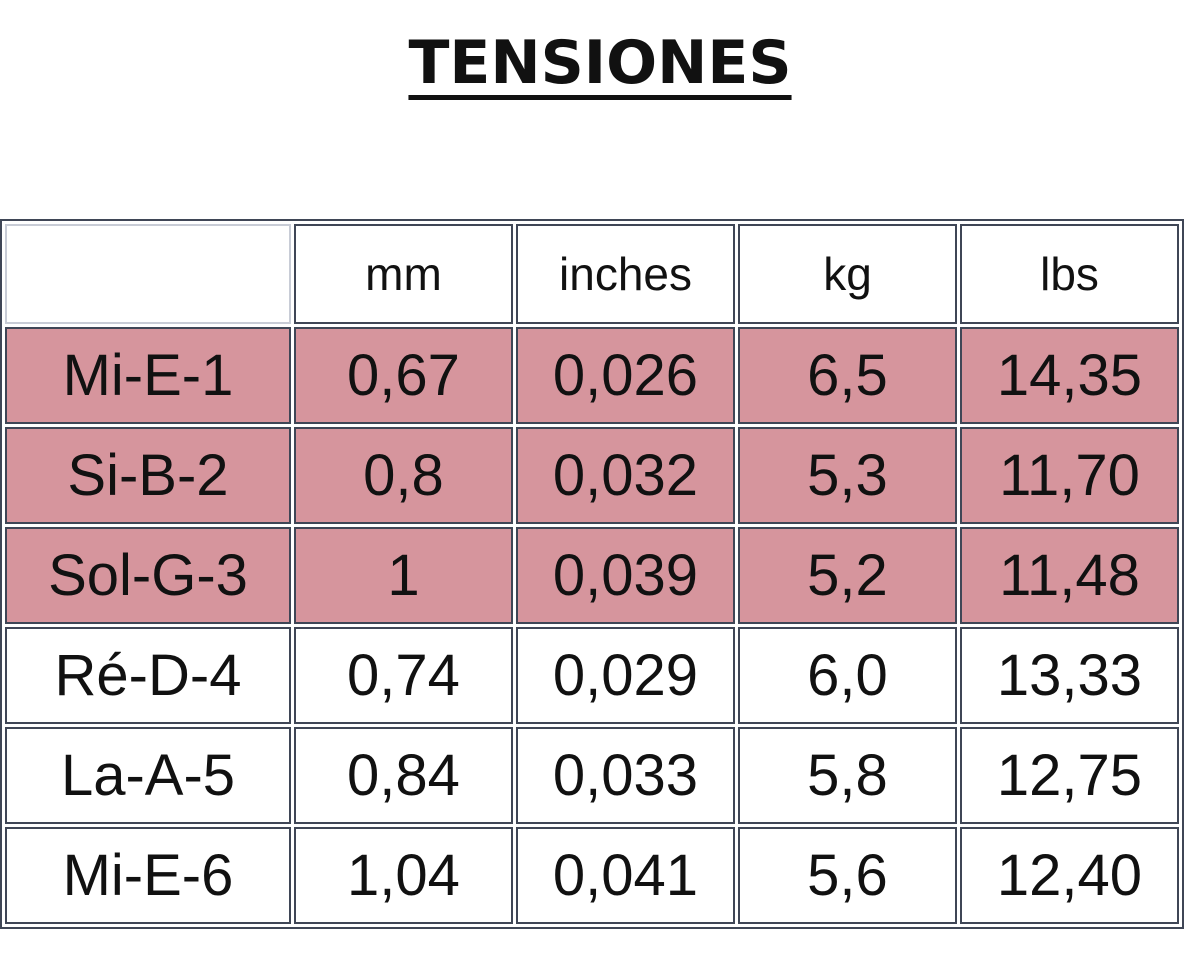  Describe the element at coordinates (625, 274) in the screenshot. I see `column-header: inches` at that location.